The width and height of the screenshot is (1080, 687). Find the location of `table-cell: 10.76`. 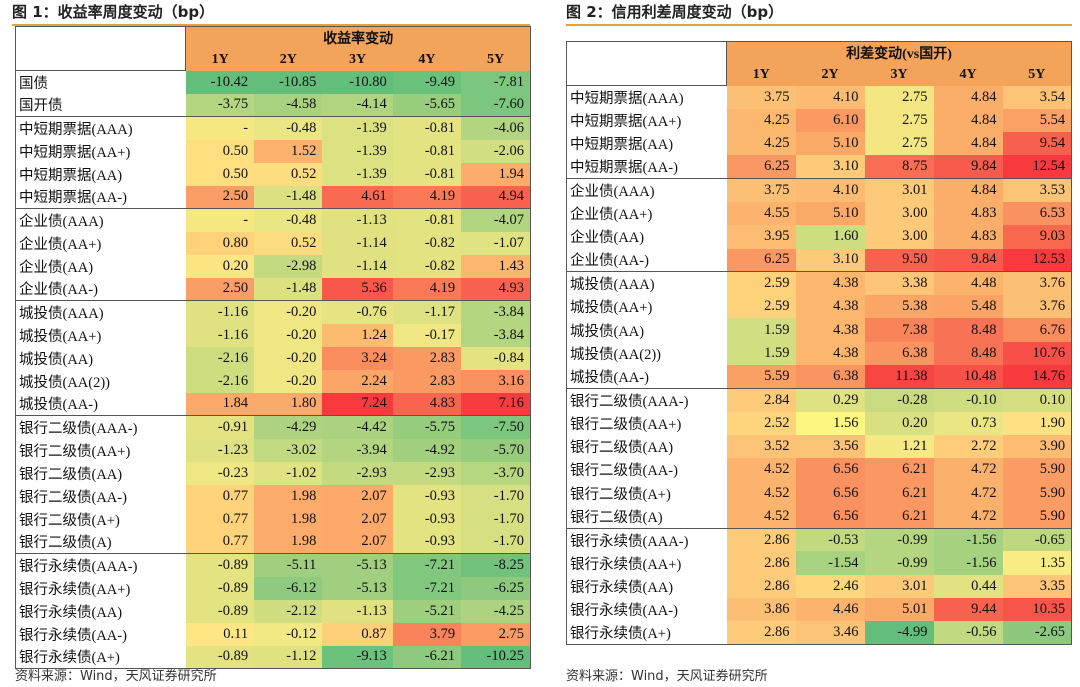

table-cell: 10.76 is located at coordinates (1037, 353).